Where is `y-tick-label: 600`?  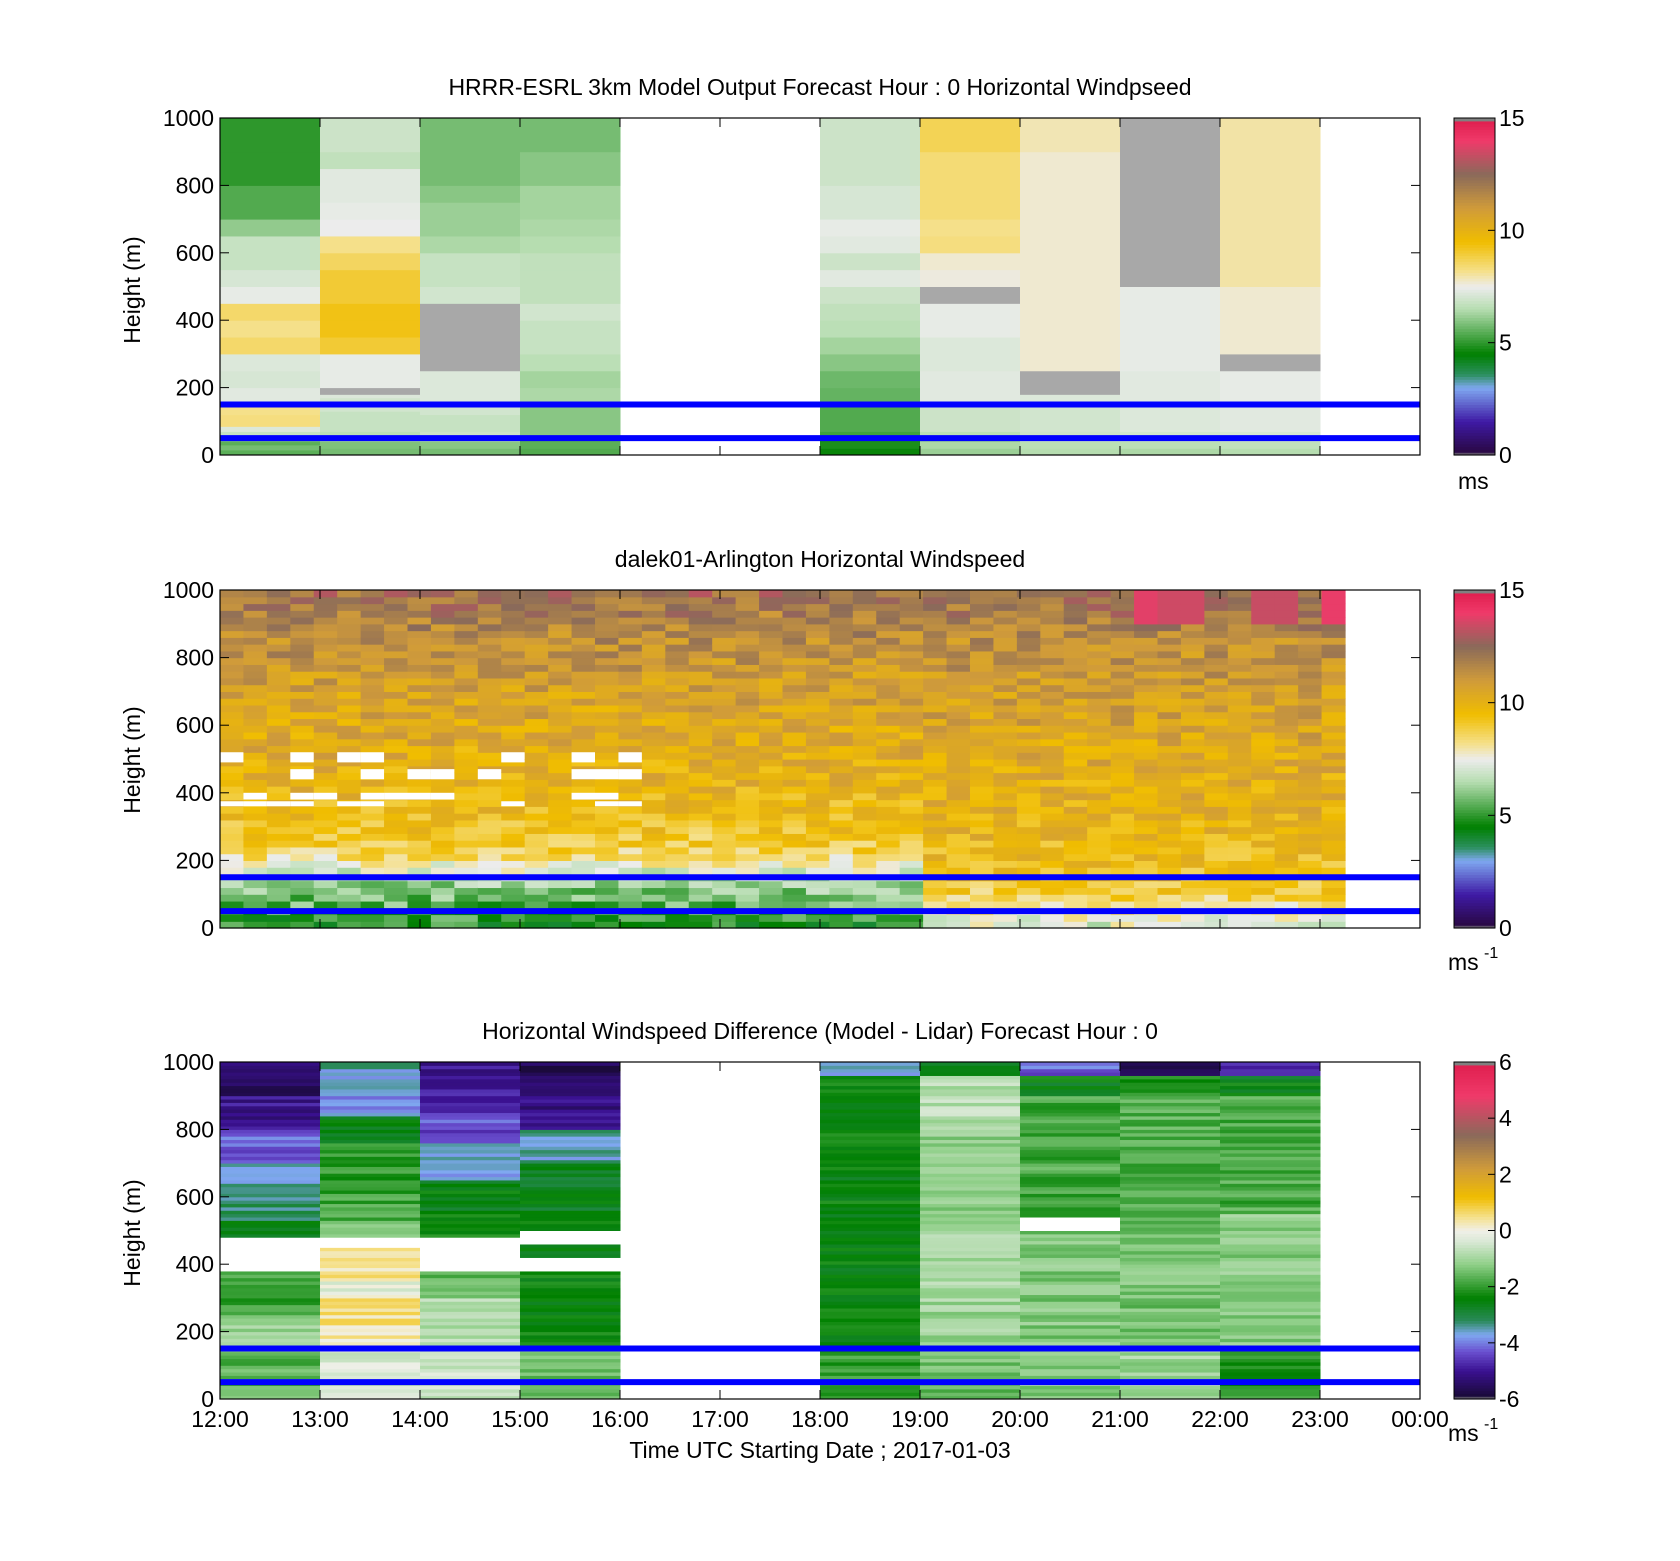 y-tick-label: 600 is located at coordinates (195, 725).